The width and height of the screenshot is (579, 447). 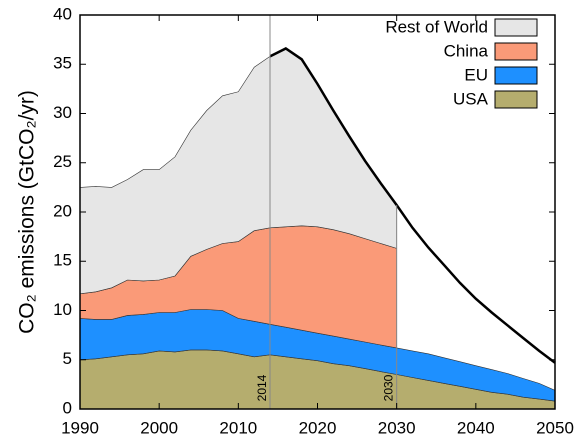 I want to click on y-tick-label: 20, so click(x=62, y=210).